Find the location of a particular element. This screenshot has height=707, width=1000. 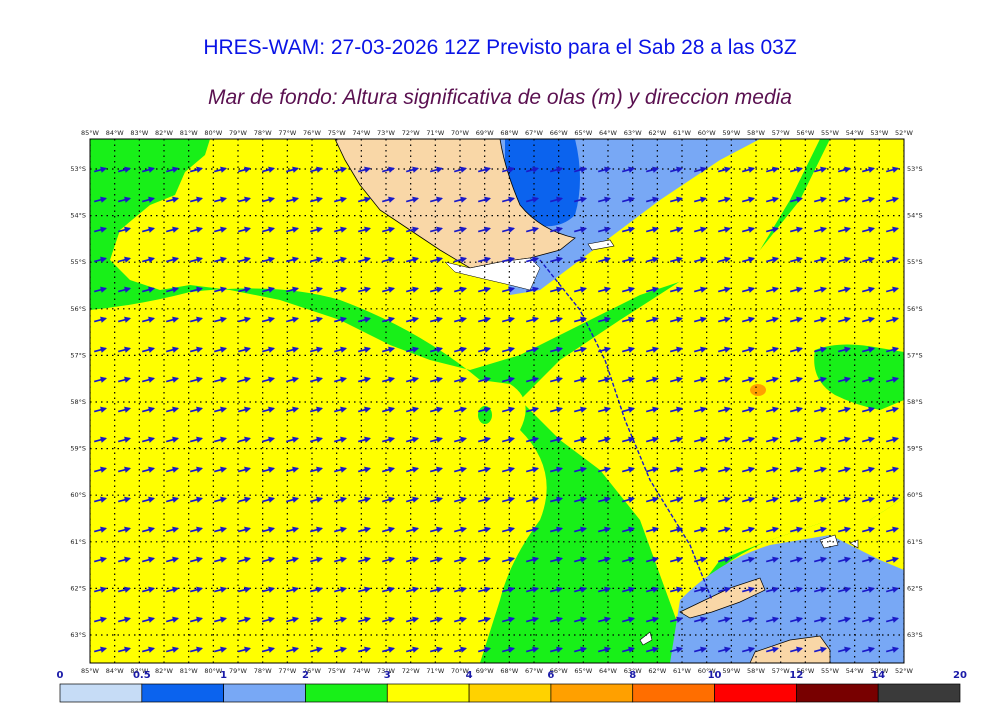

lon-label: 63°W is located at coordinates (633, 671).